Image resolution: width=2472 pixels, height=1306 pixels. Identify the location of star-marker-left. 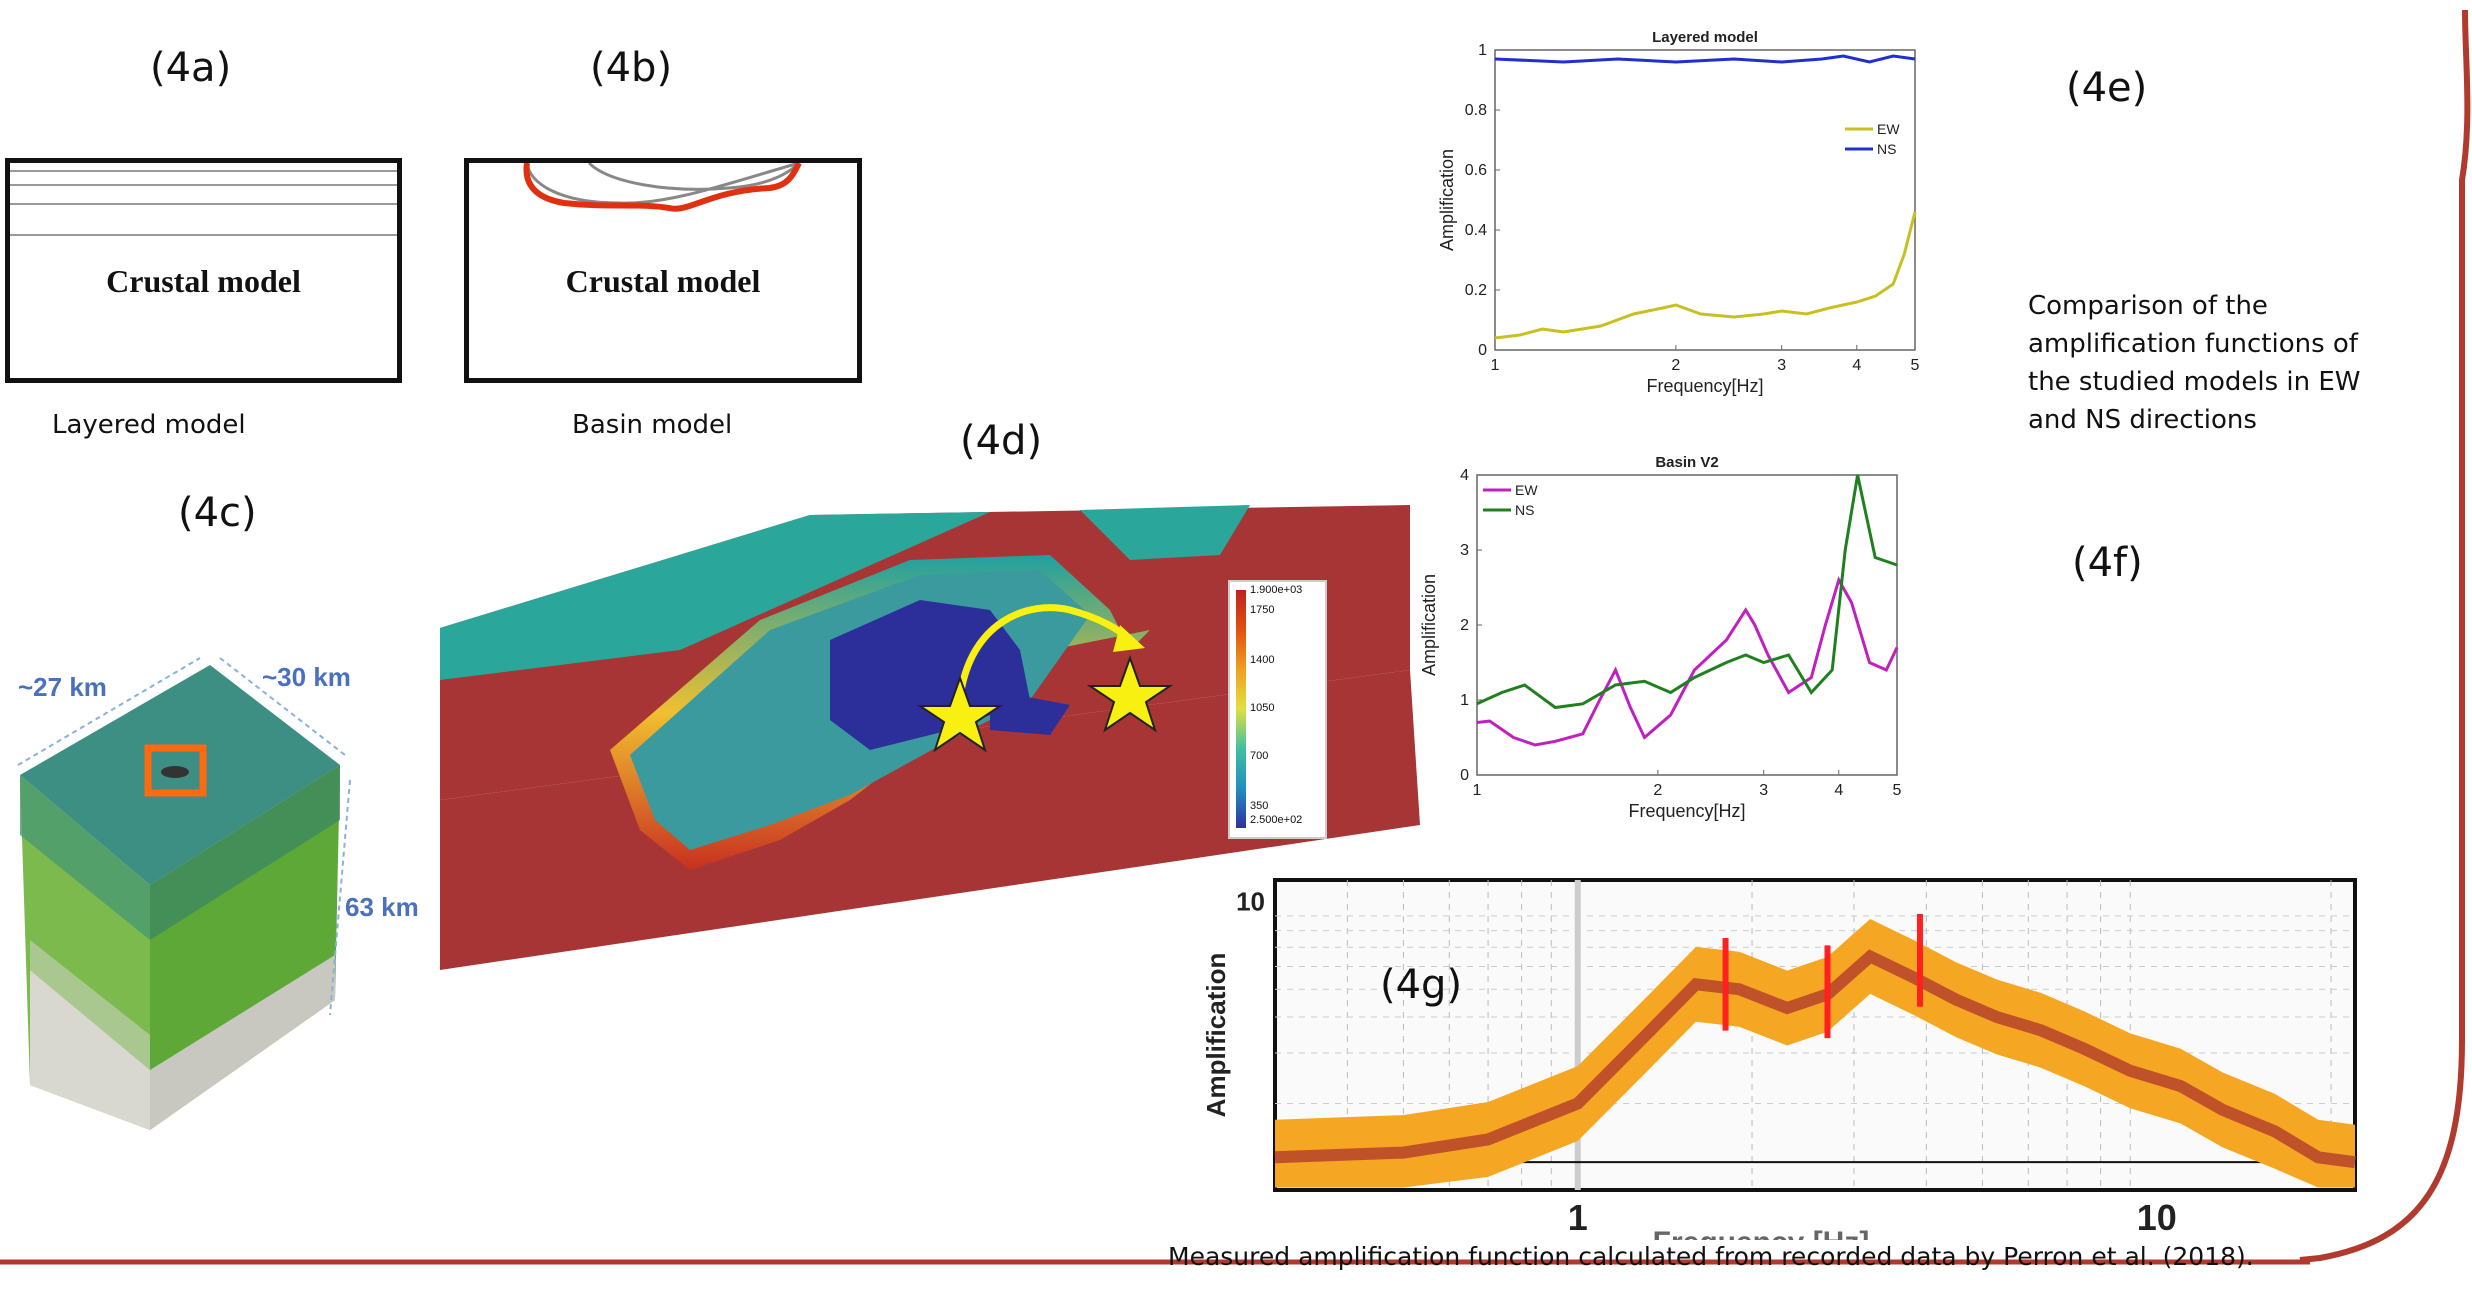
(960, 714).